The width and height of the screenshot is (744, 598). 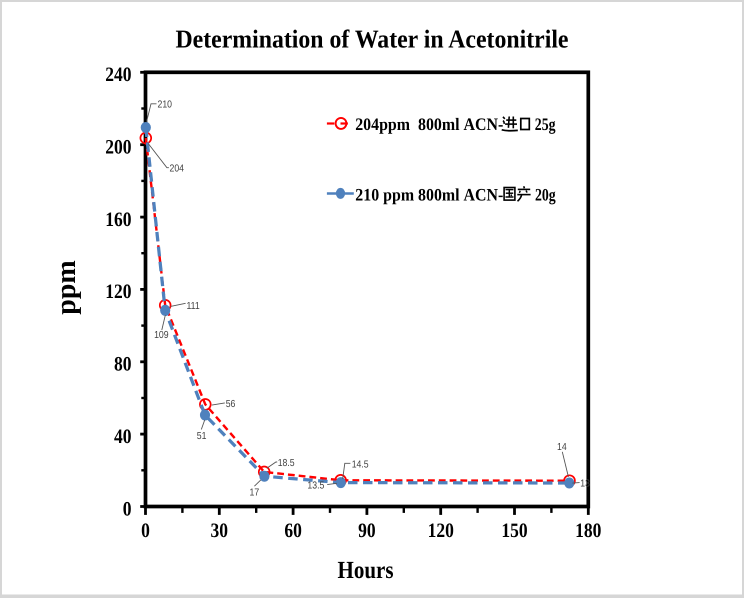 What do you see at coordinates (545, 125) in the screenshot?
I see `svg-text: 25g` at bounding box center [545, 125].